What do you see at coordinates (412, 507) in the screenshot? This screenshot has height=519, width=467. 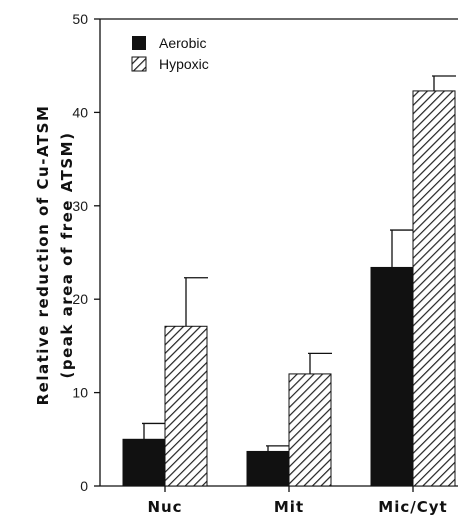 I see `x-tick-label-mic-cyt: Mic/Cyt` at bounding box center [412, 507].